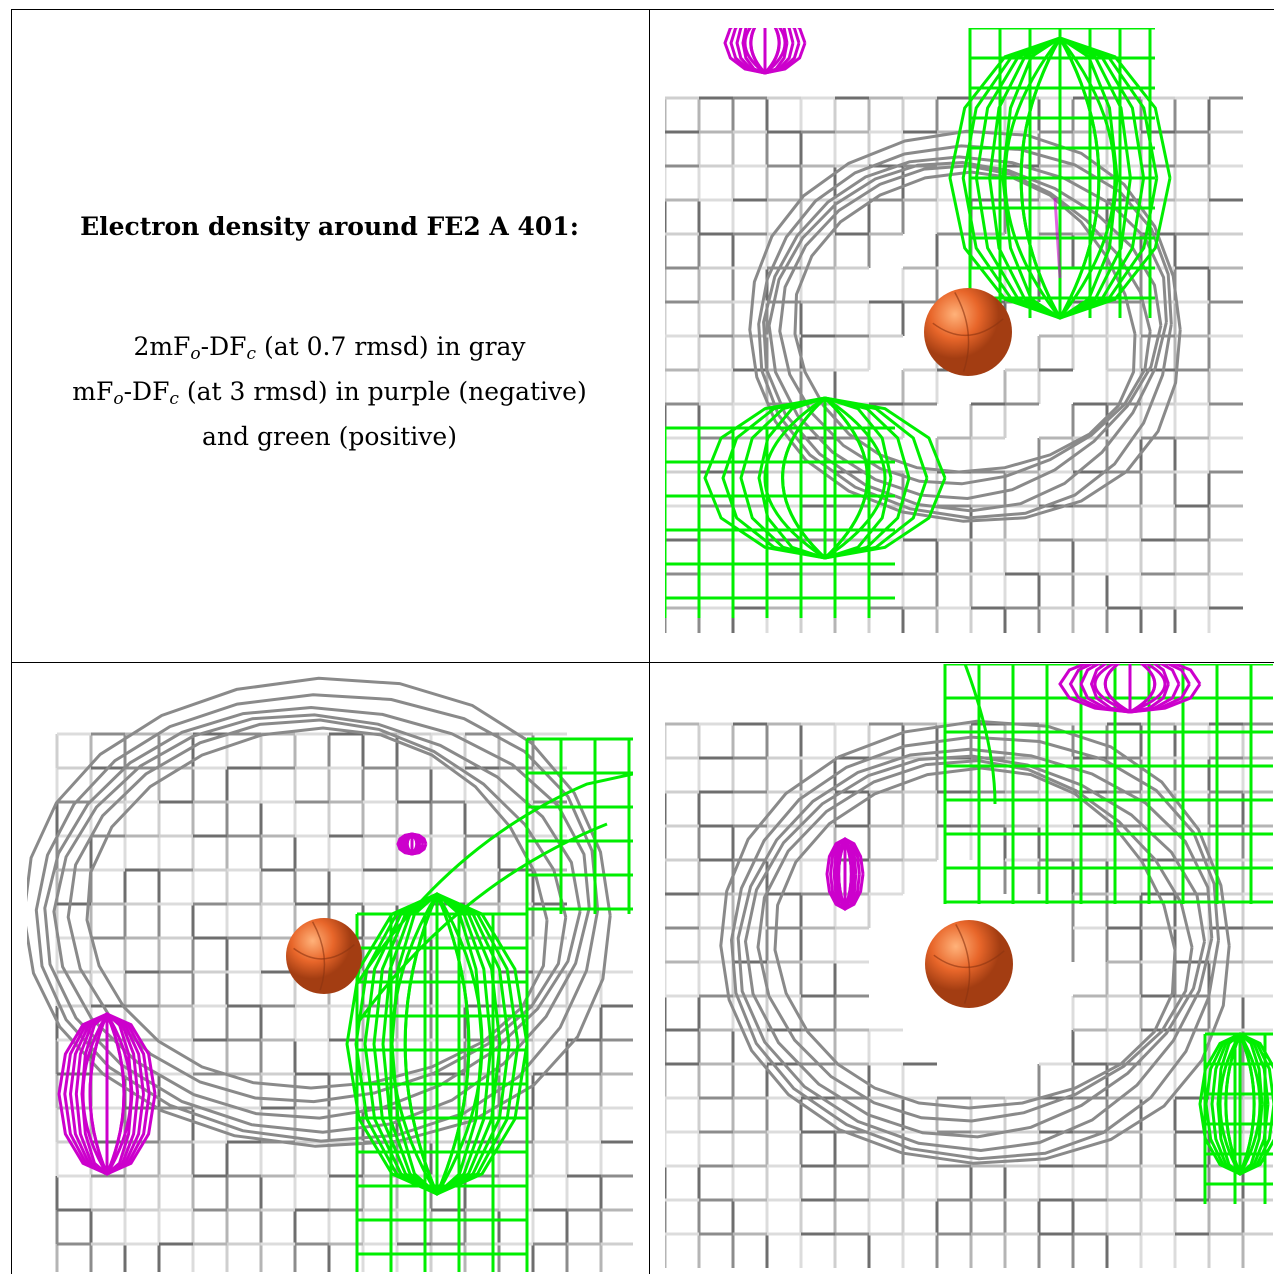 The image size is (1274, 1274). I want to click on caption-line-2: mFo-DFc (at 3 rmsd) in purple (negative), so click(329, 393).